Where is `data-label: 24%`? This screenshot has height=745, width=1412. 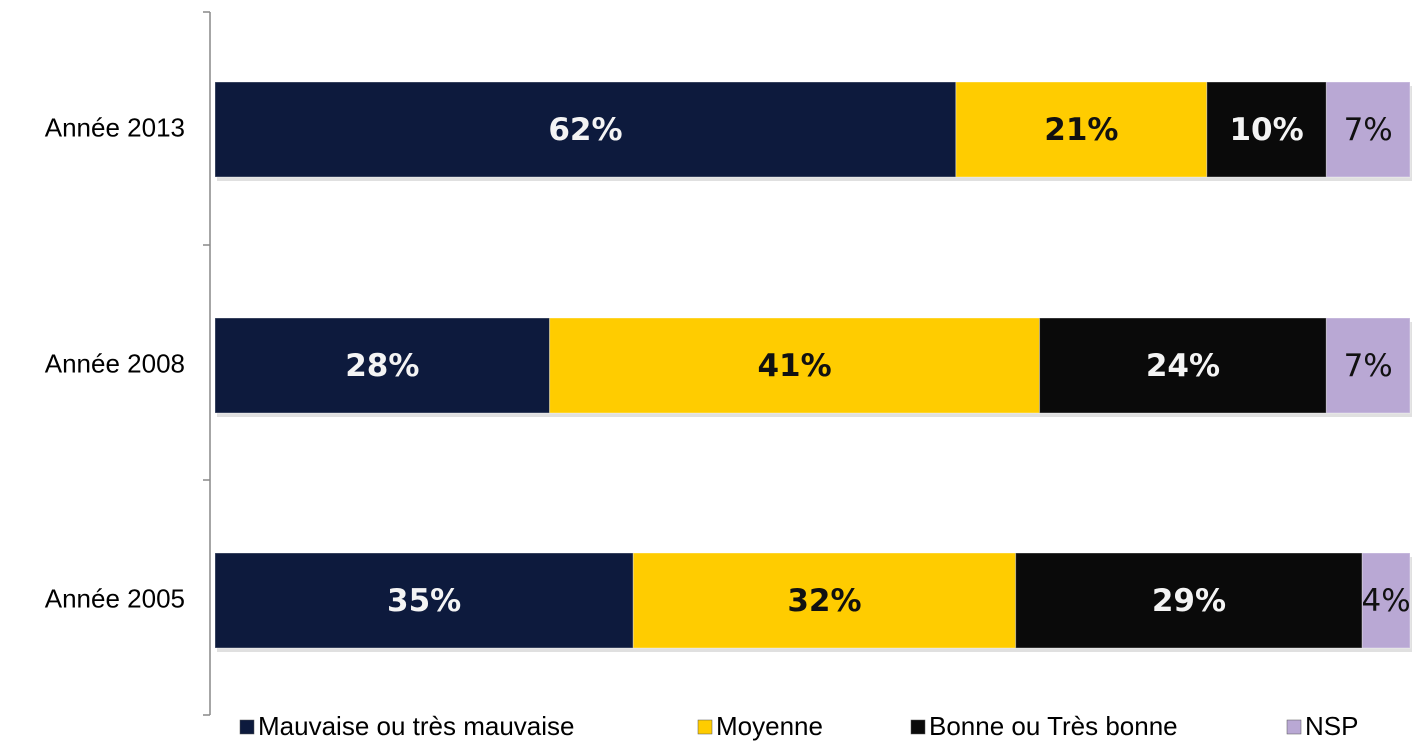 data-label: 24% is located at coordinates (1183, 366).